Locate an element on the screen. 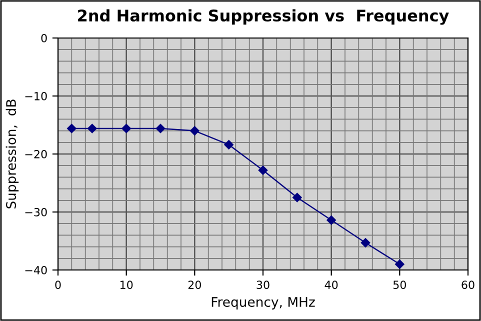 The image size is (481, 321). y-tick-label: 0 is located at coordinates (44, 38).